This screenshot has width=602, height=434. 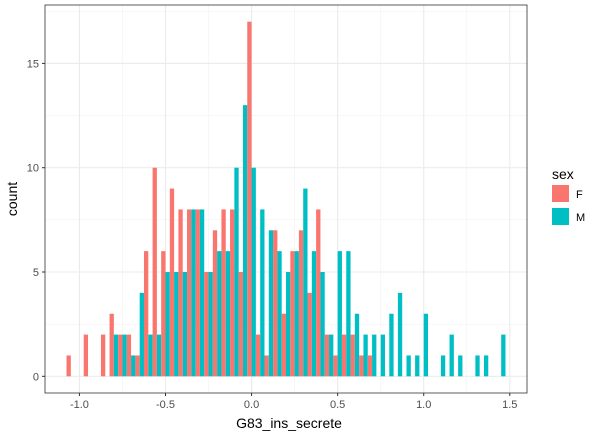 I want to click on x-tick-label: 1.0, so click(x=423, y=405).